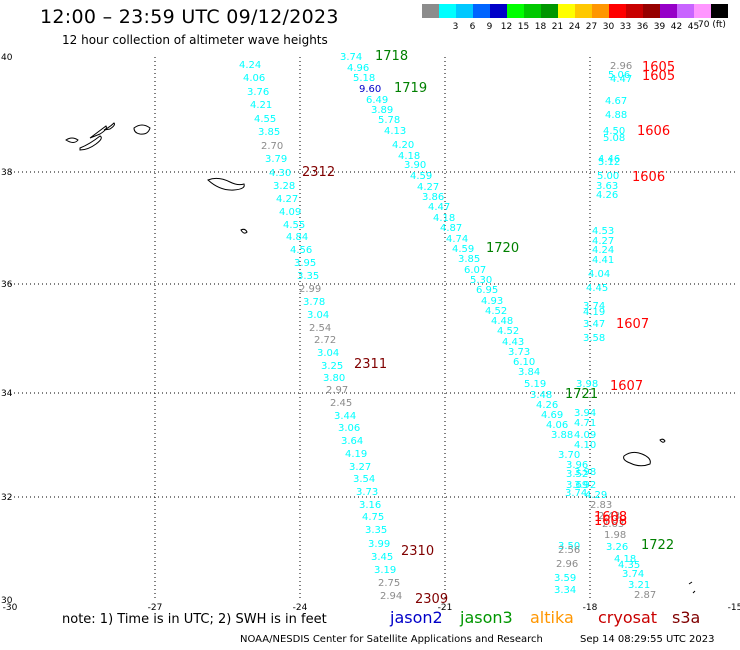  What do you see at coordinates (594, 324) in the screenshot?
I see `wave-height-value: 3.47` at bounding box center [594, 324].